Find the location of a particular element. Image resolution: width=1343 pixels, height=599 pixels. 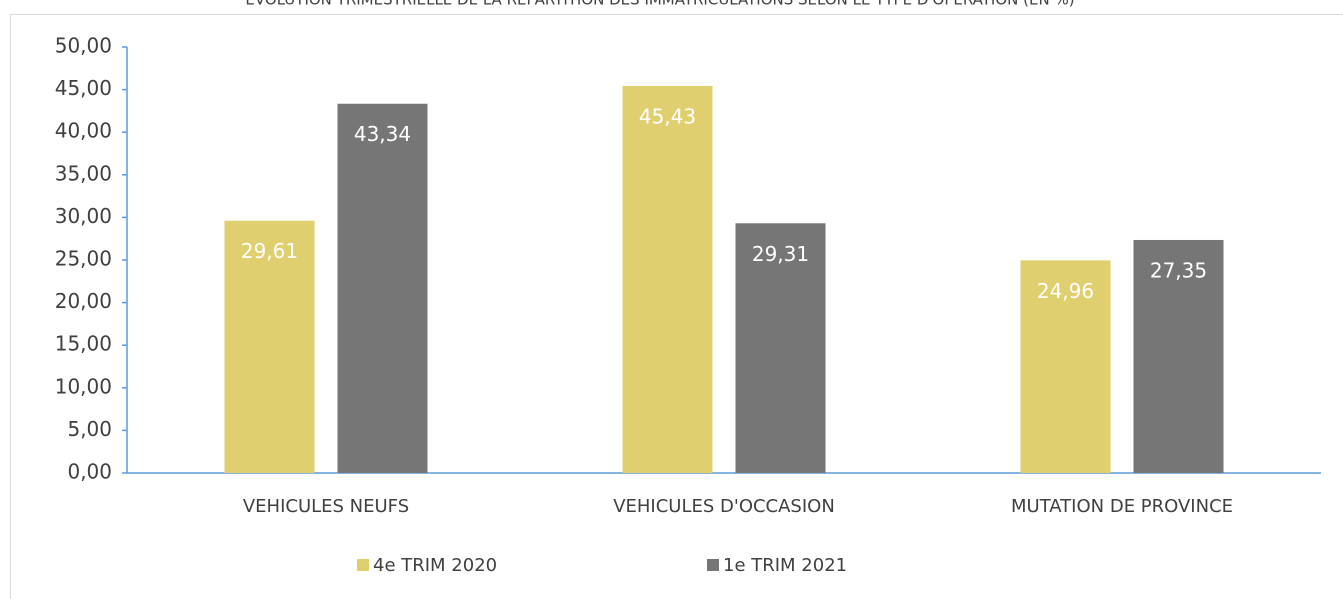

legend-label: 1e TRIM 2021 is located at coordinates (785, 565).